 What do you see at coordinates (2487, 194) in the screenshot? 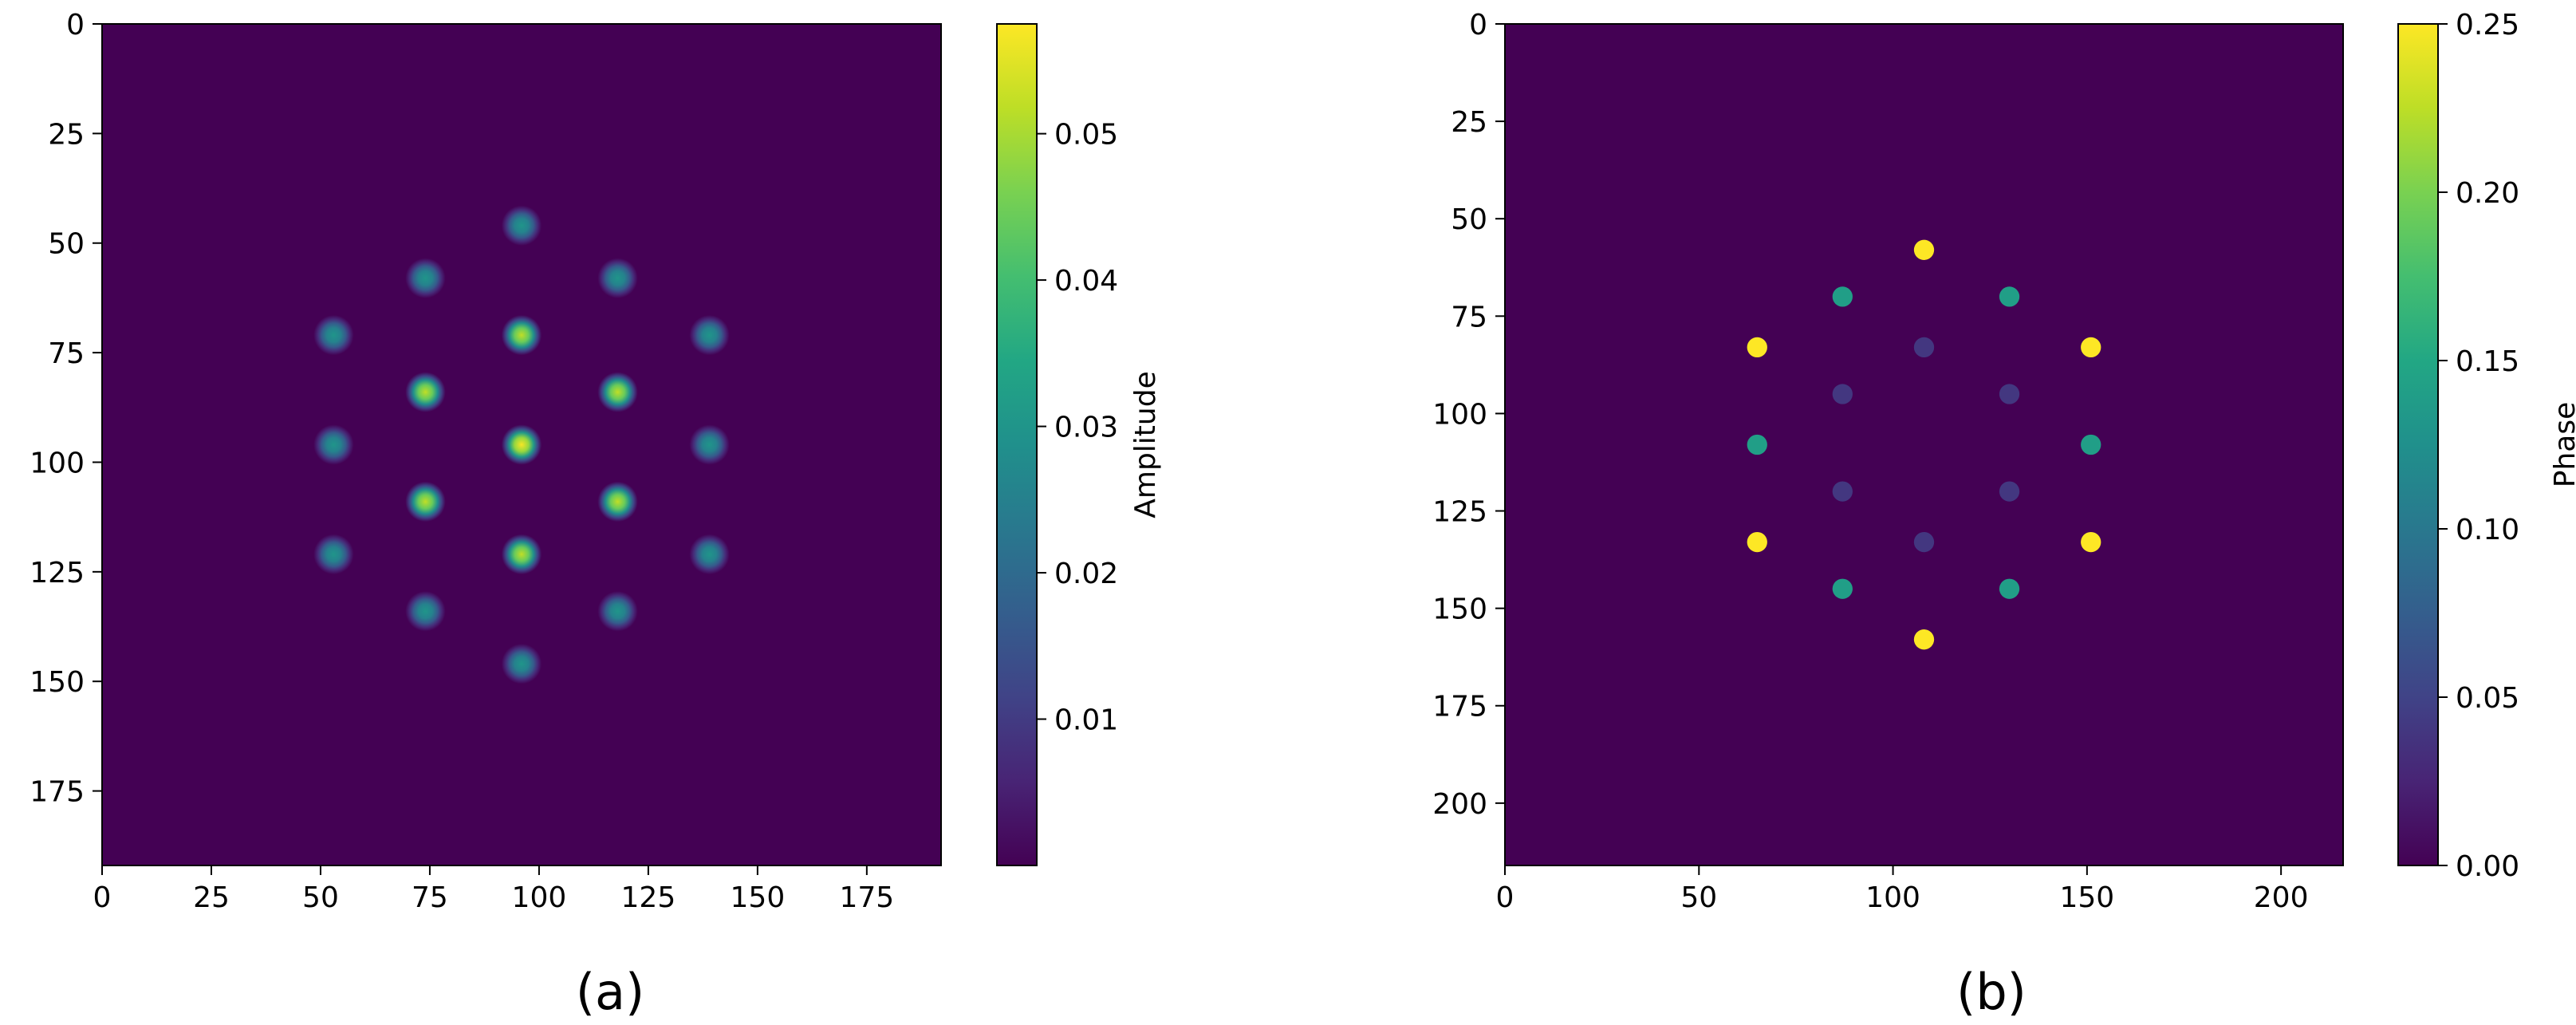
I see `colorbar-tick-label: 0.20` at bounding box center [2487, 194].